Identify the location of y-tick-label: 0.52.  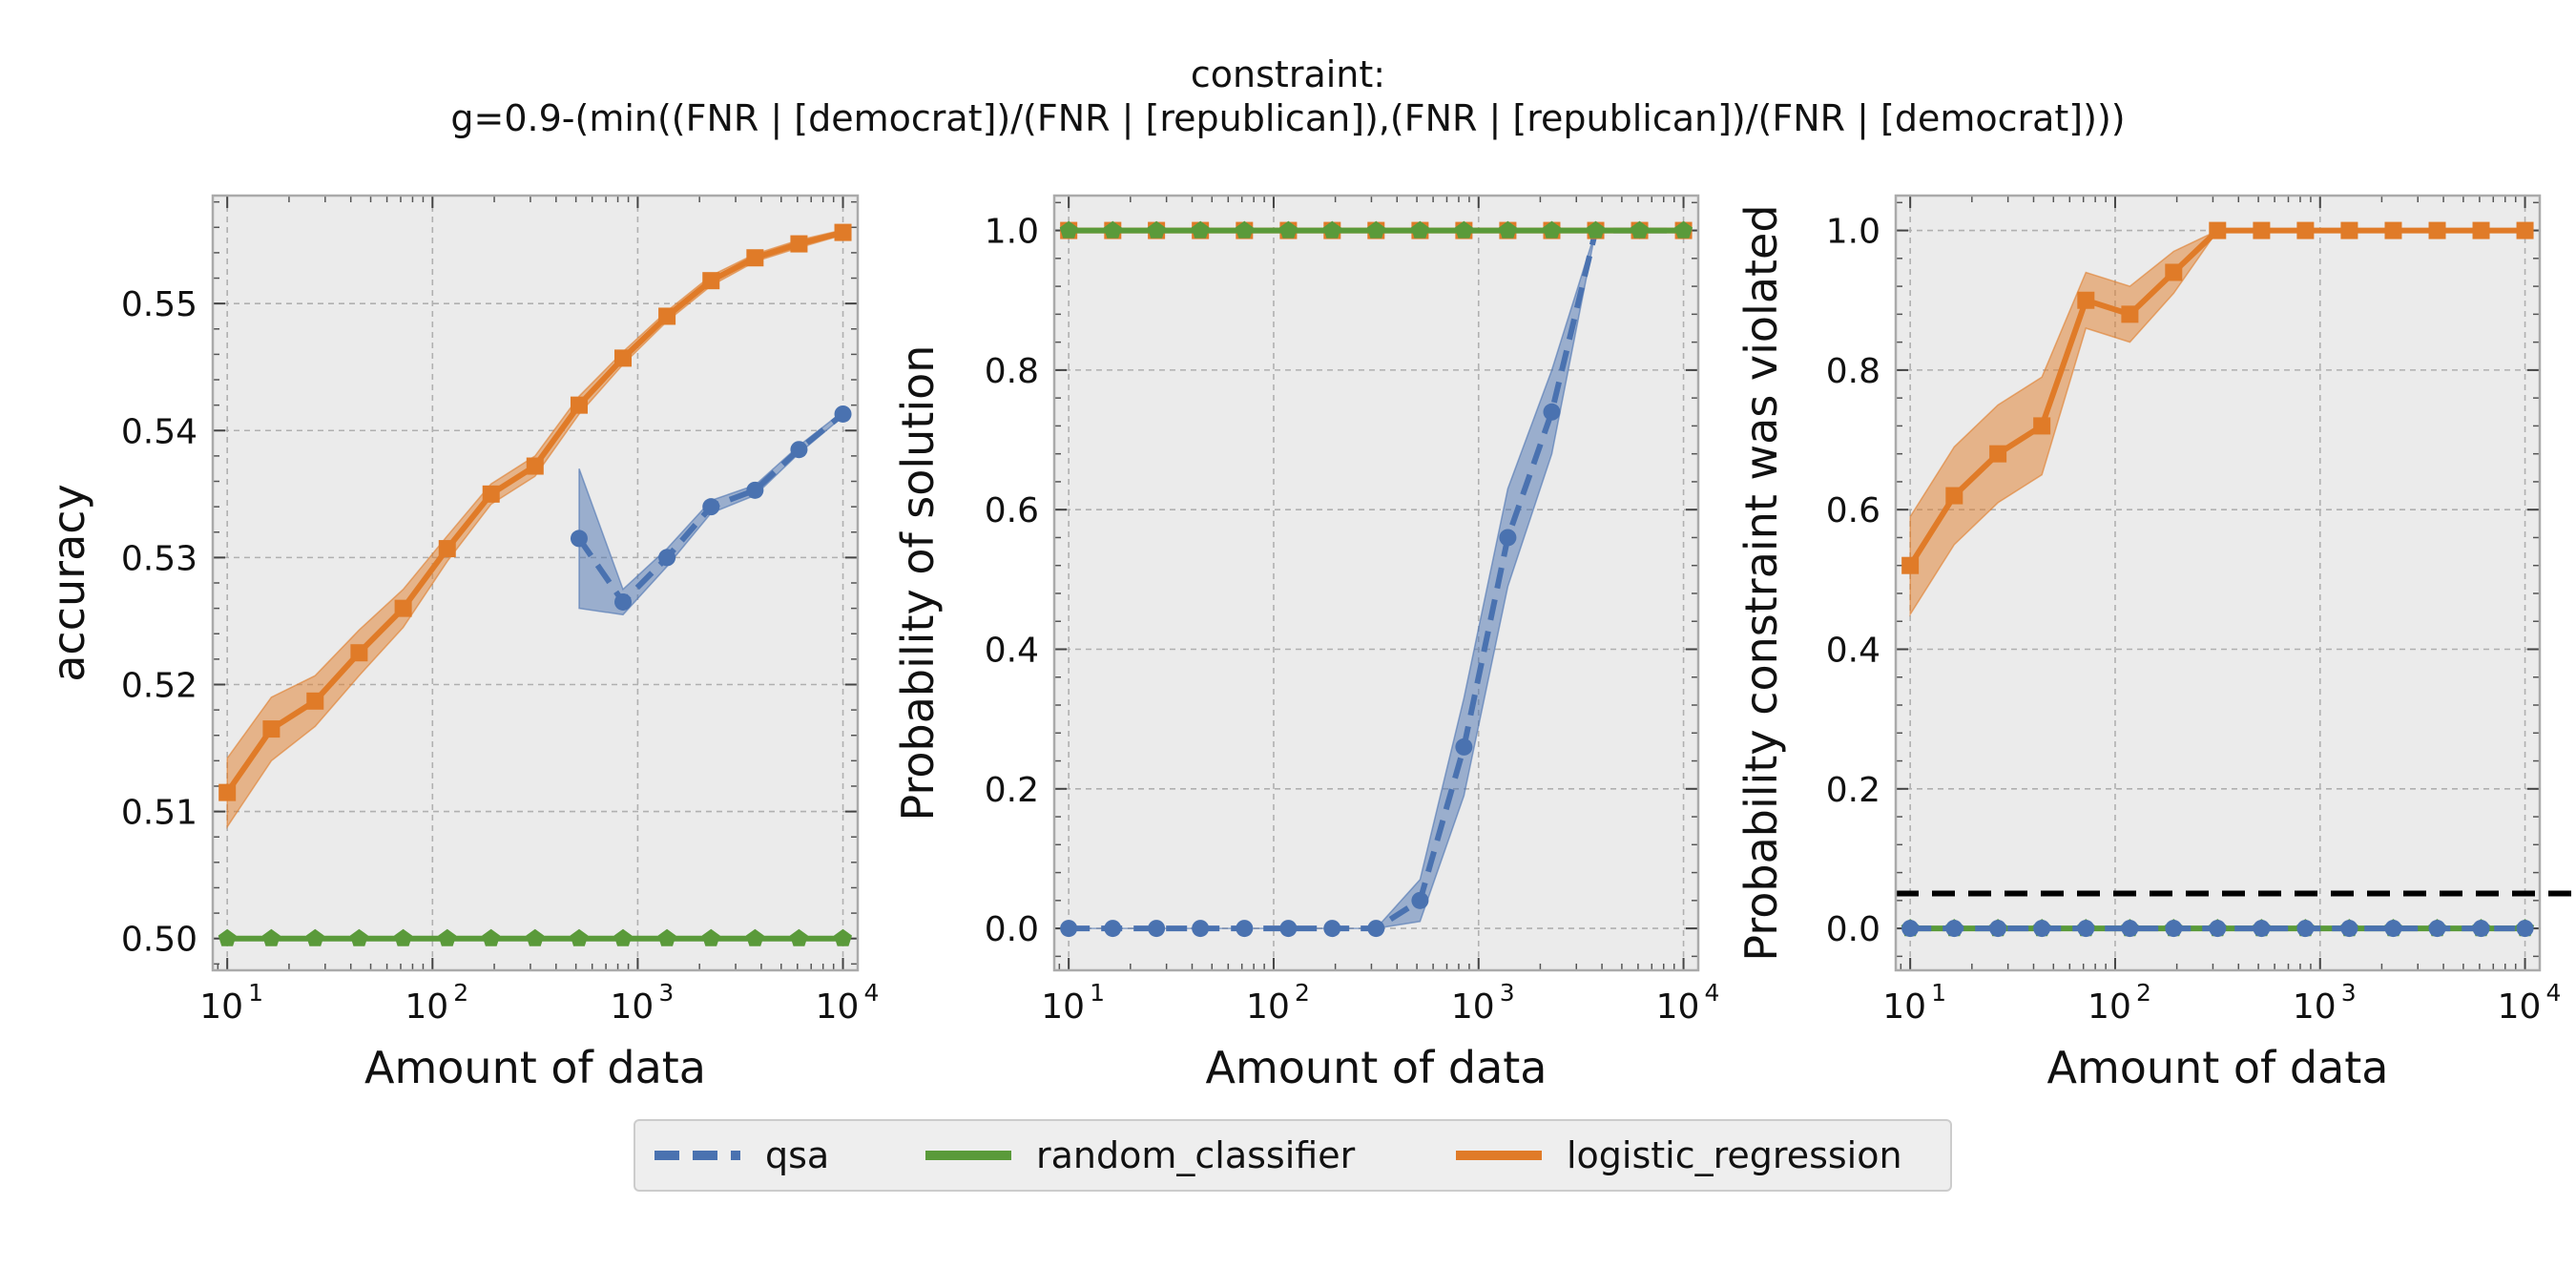
(159, 685).